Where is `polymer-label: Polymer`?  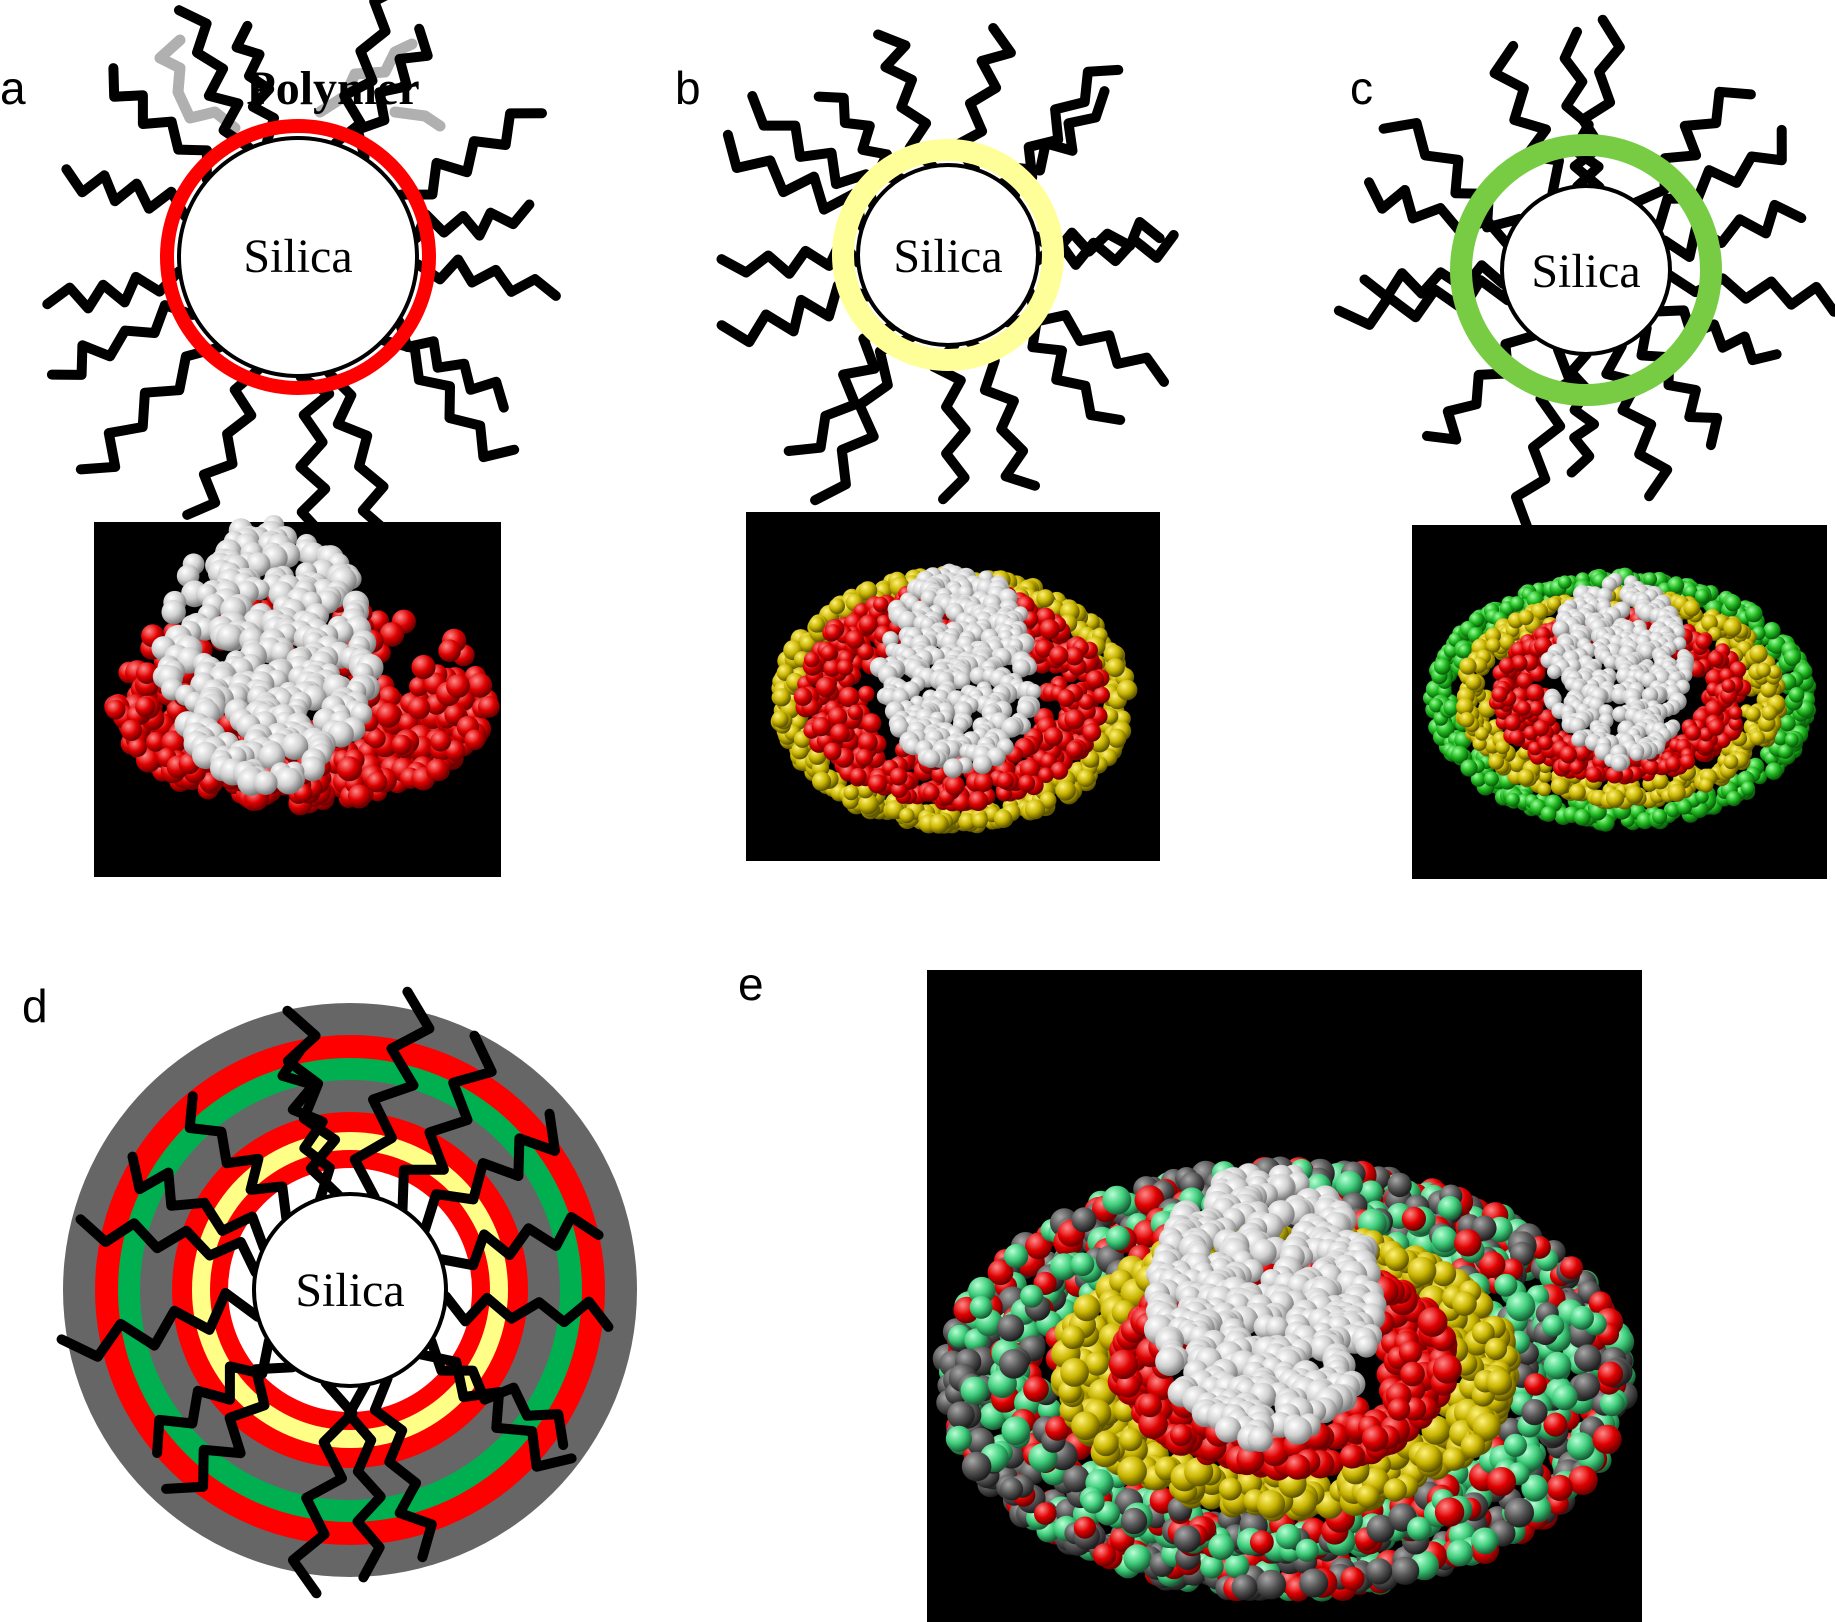
polymer-label: Polymer is located at coordinates (332, 88).